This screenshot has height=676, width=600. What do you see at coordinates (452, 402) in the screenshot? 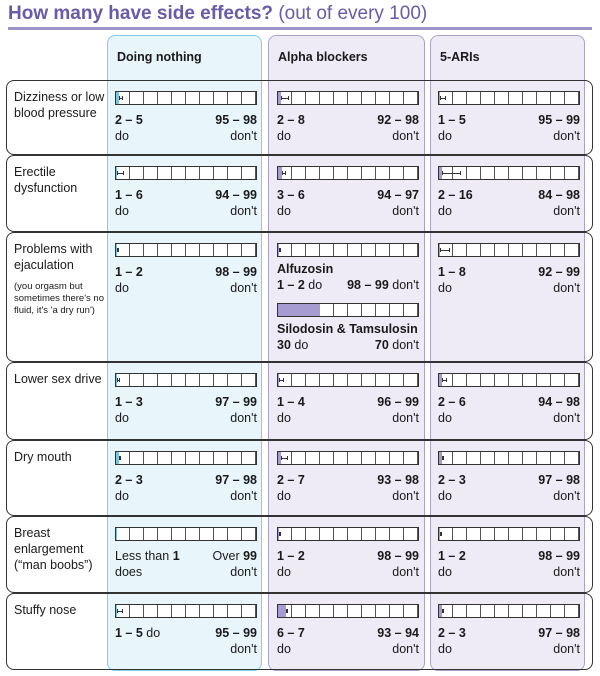
I see `value-line: 2 – 6` at bounding box center [452, 402].